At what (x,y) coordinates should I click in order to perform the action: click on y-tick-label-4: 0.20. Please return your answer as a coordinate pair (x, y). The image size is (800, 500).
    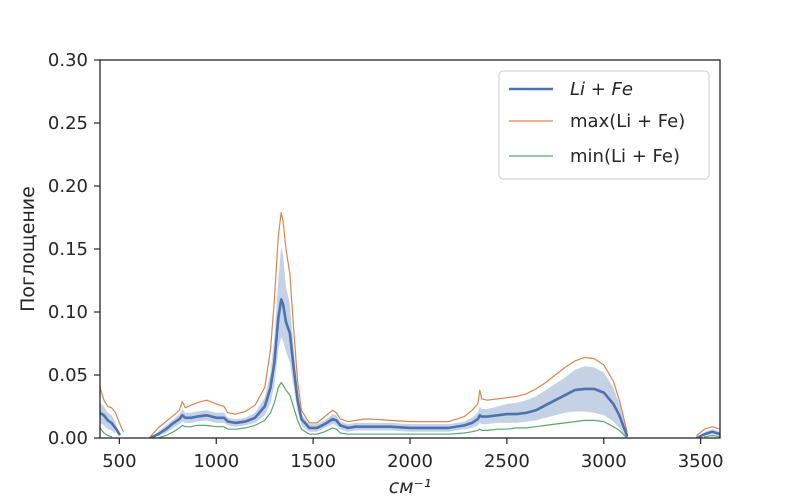
    Looking at the image, I should click on (68, 186).